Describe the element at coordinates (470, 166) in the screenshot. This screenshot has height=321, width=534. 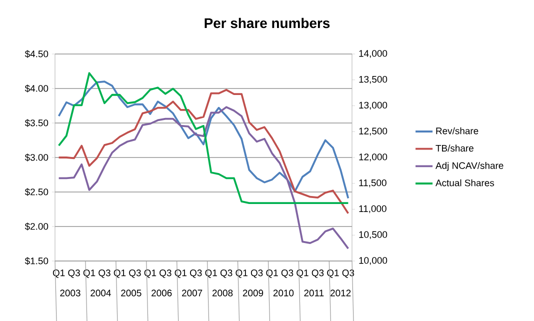
I see `legend-label: Adj NCAV/share` at that location.